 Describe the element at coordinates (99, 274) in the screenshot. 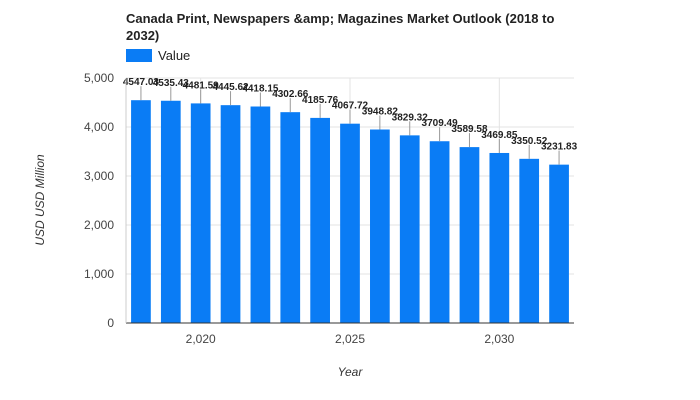

I see `y-tick-label: 1,000` at that location.